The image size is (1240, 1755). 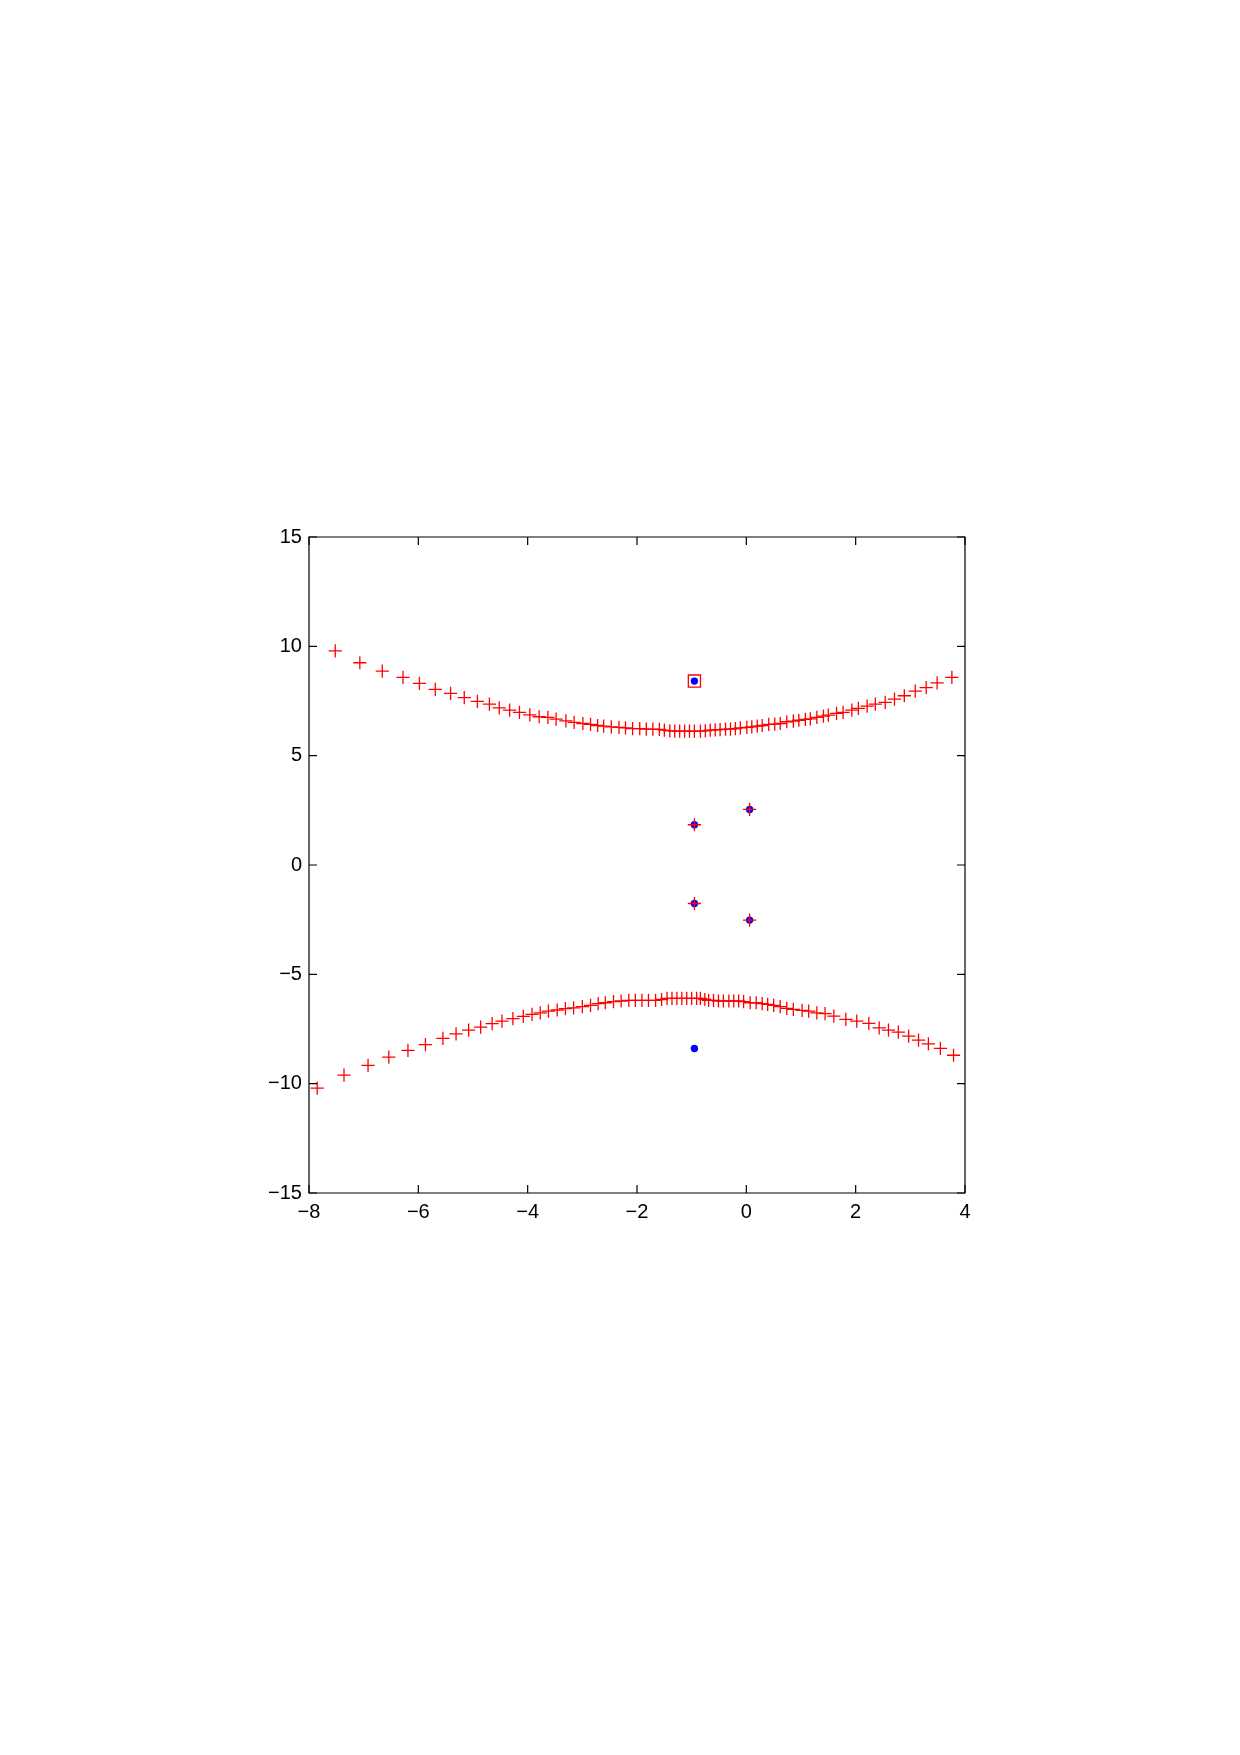 What do you see at coordinates (285, 1082) in the screenshot?
I see `y-tick-label: −10` at bounding box center [285, 1082].